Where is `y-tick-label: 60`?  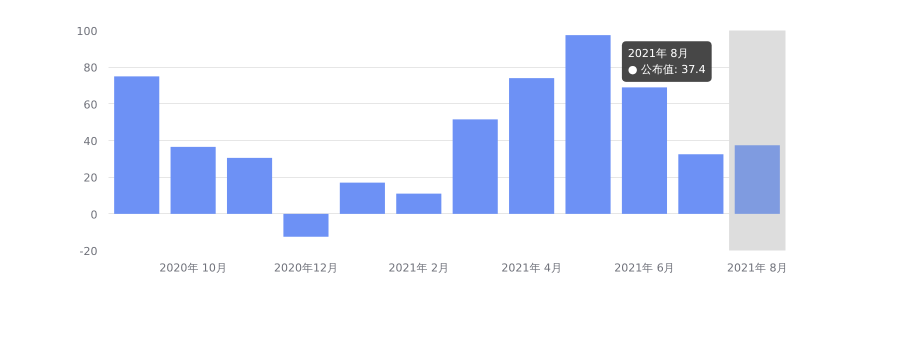 y-tick-label: 60 is located at coordinates (91, 105).